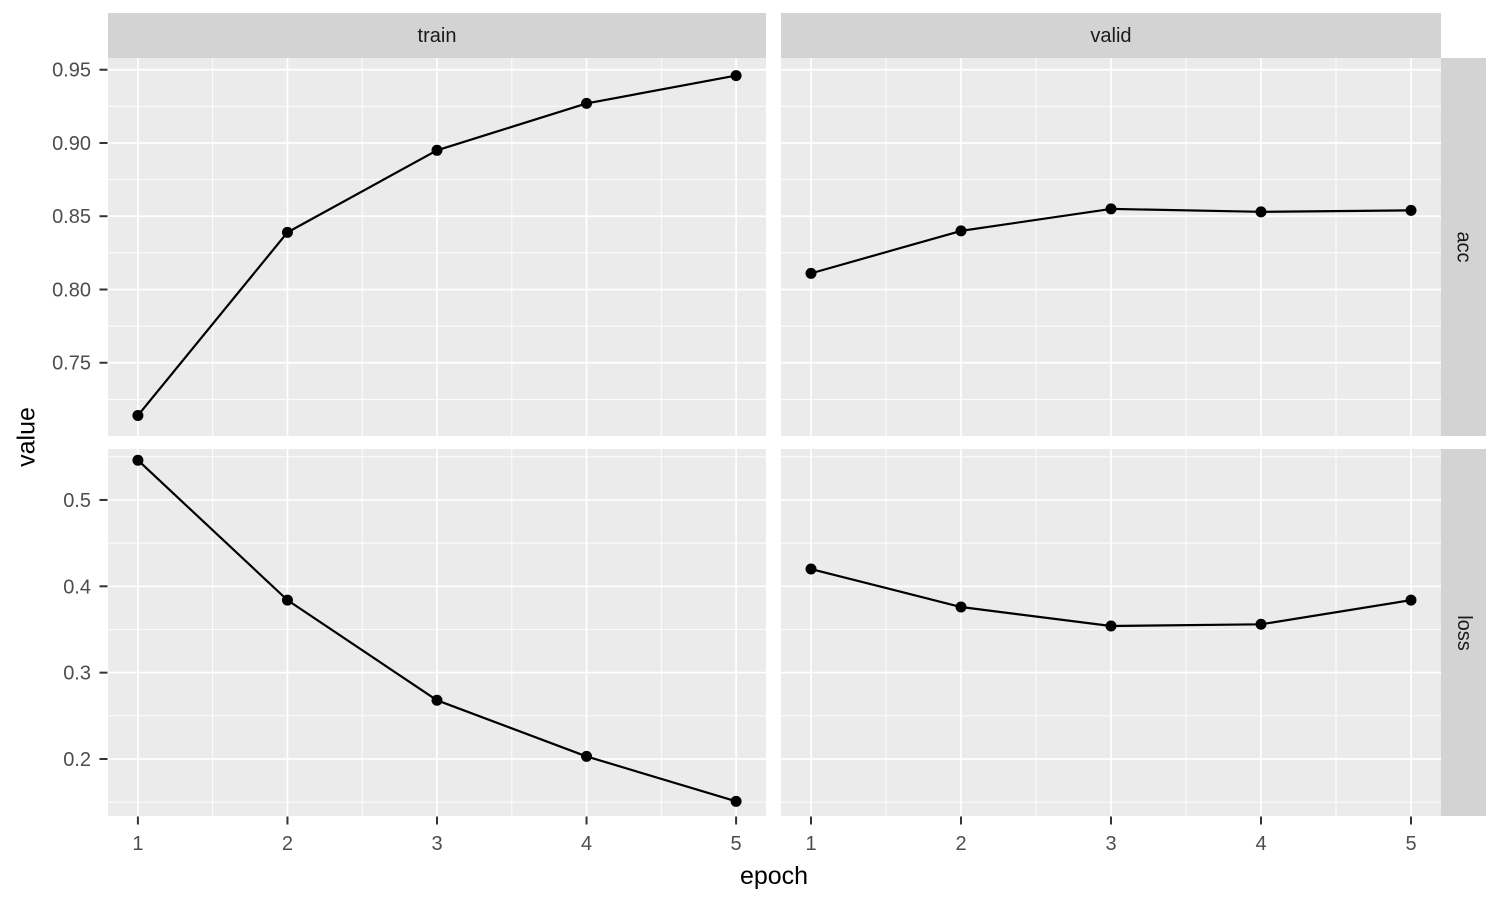  I want to click on facet-strip-valid: valid, so click(1111, 35).